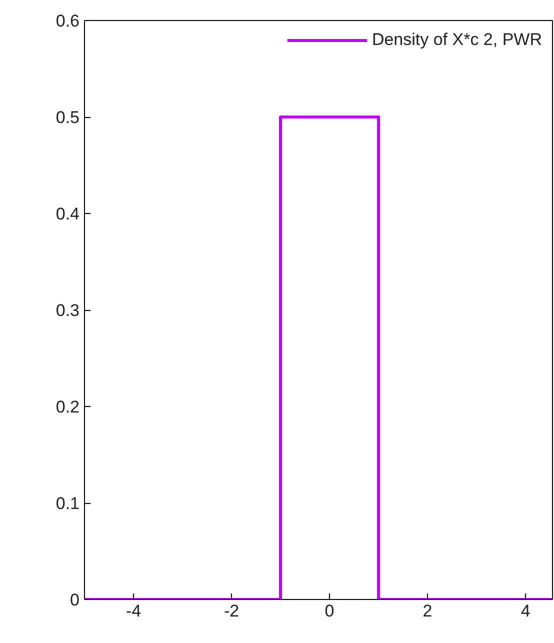 Image resolution: width=554 pixels, height=643 pixels. Describe the element at coordinates (134, 611) in the screenshot. I see `x-tick-label: -4` at that location.